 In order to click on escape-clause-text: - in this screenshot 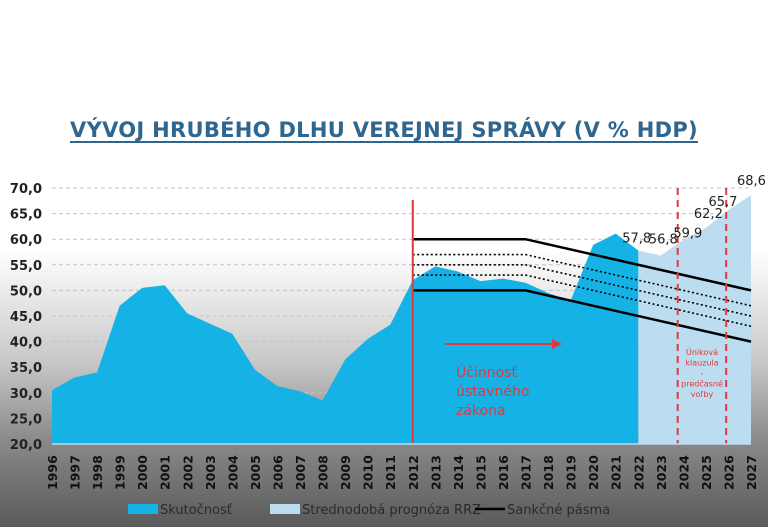, I will do `click(702, 373)`.